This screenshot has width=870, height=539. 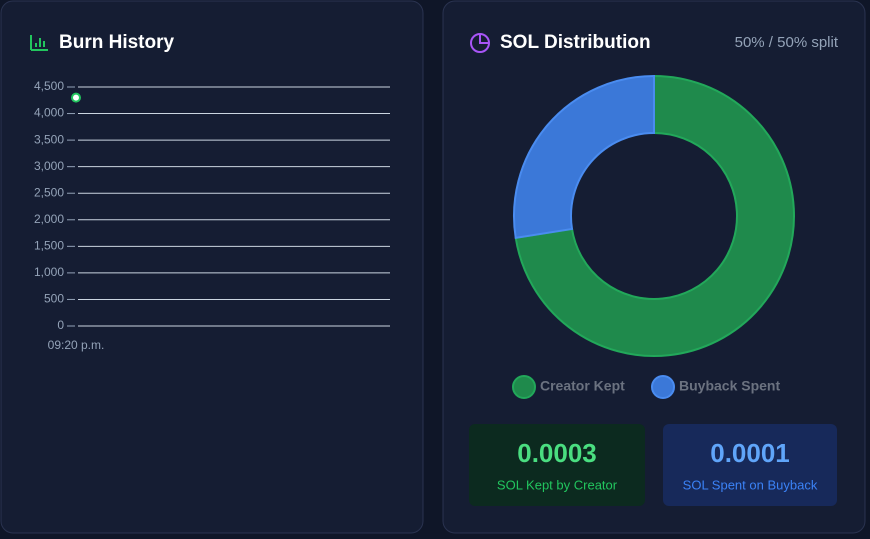 I want to click on legend-label: Buyback Spent, so click(x=729, y=386).